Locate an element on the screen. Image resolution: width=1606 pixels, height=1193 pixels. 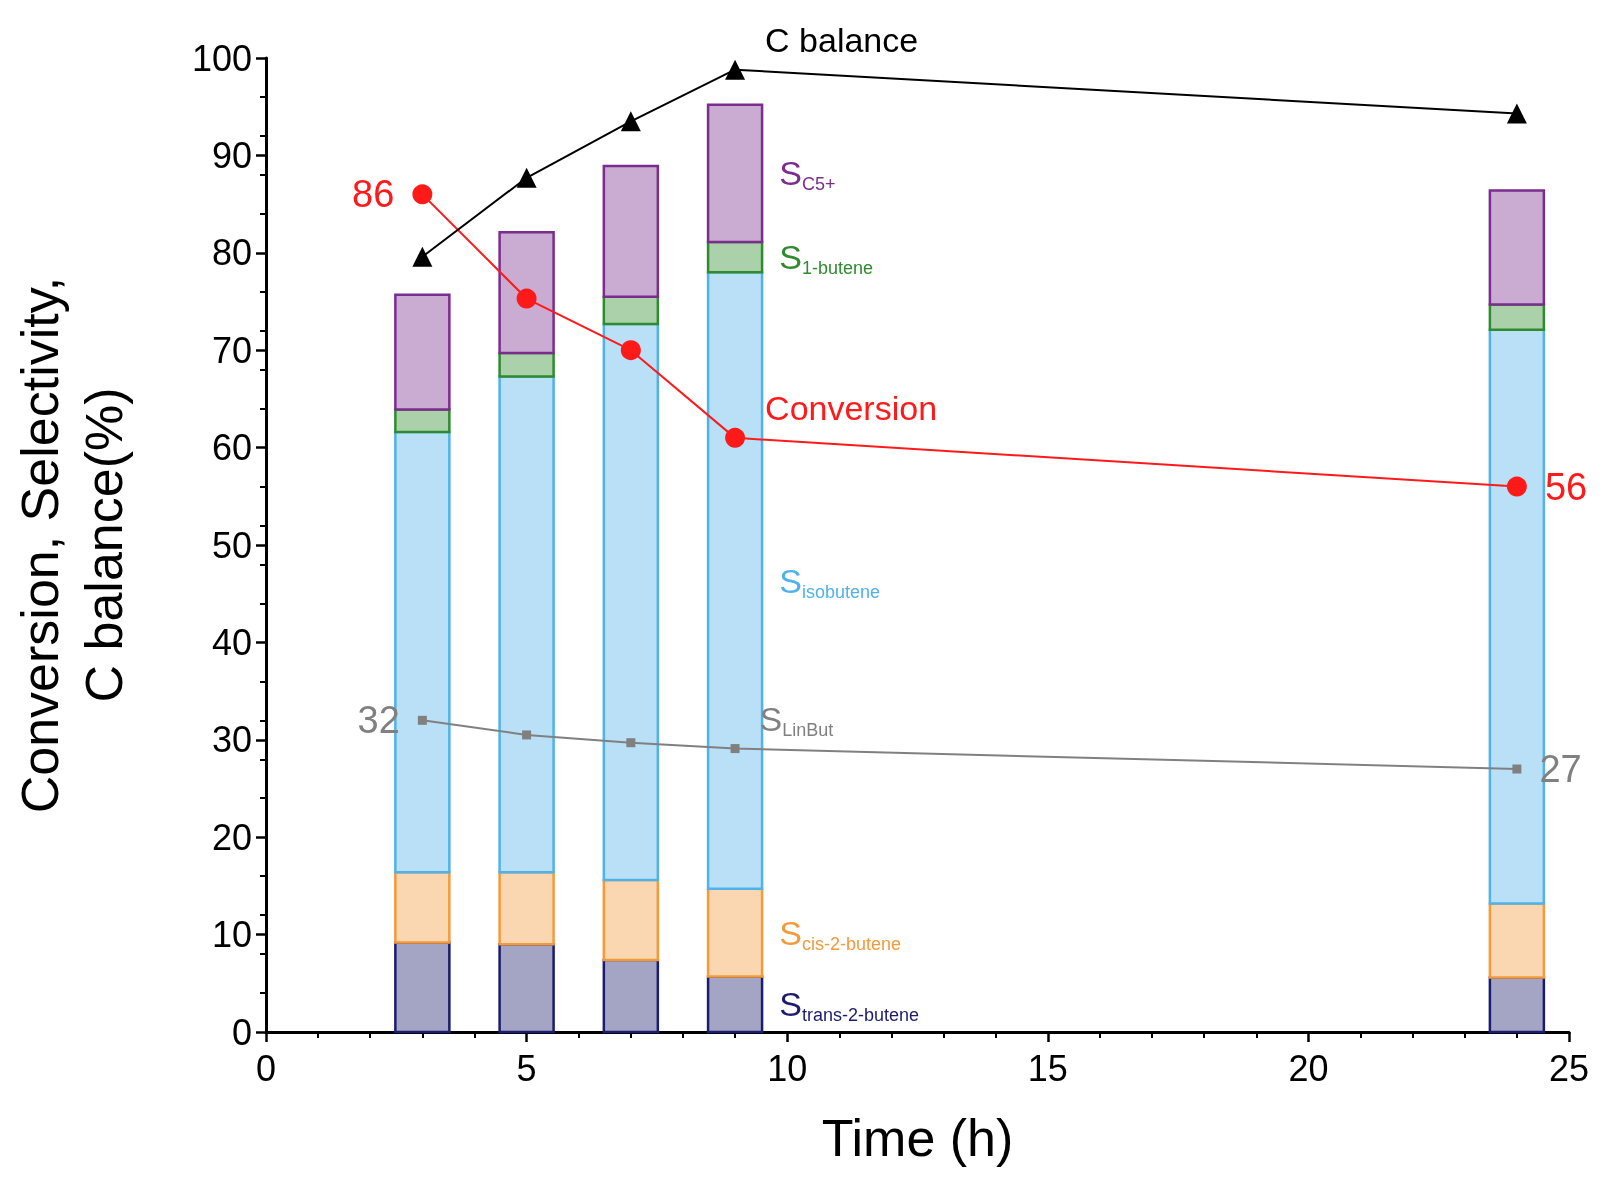
series-label: Conversion is located at coordinates (851, 407).